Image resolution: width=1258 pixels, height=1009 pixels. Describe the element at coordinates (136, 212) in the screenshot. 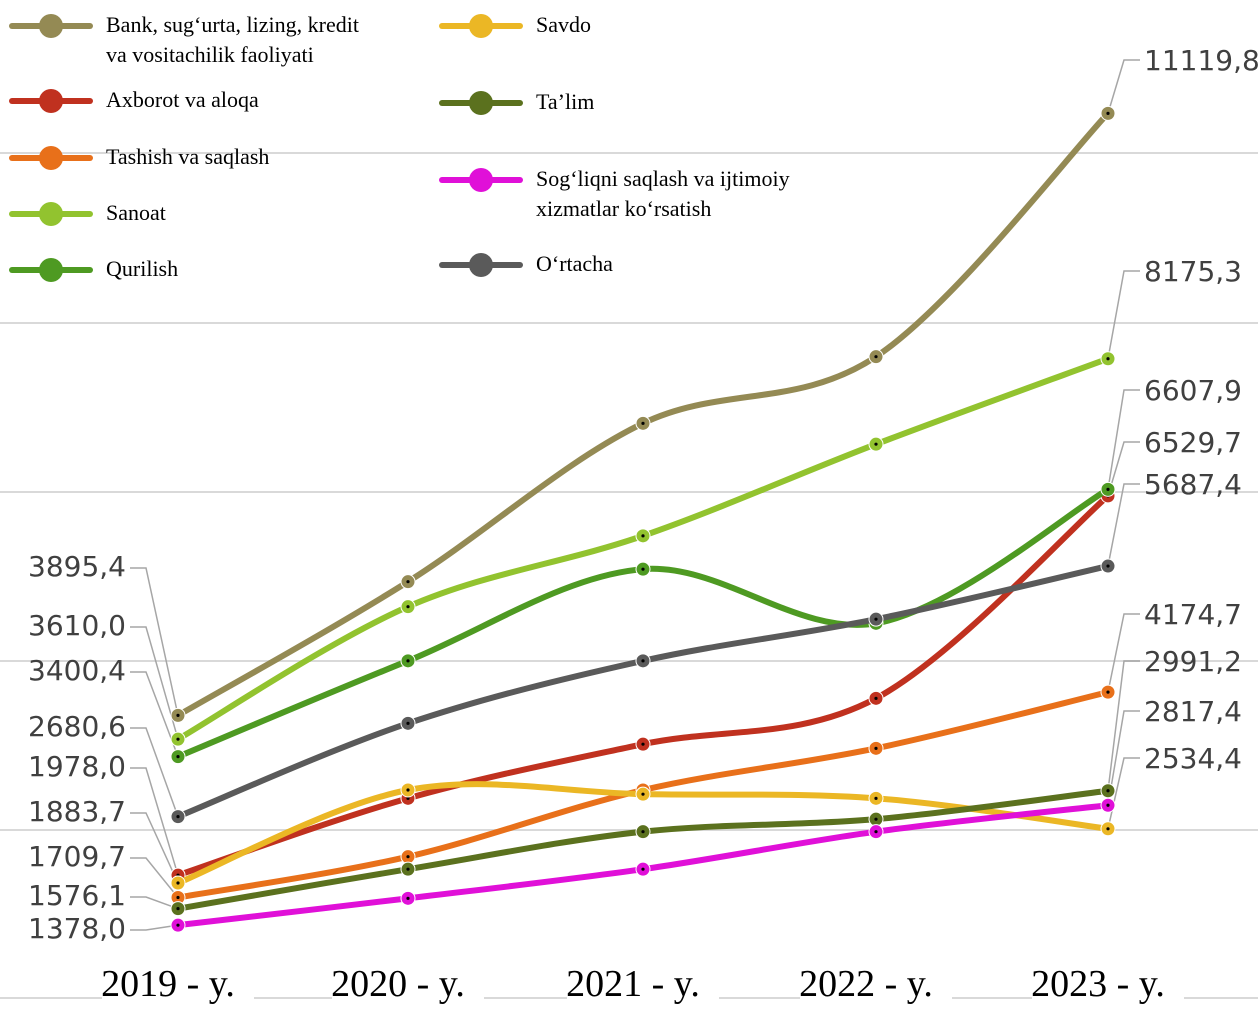

I see `legend-label: Sanoat` at that location.